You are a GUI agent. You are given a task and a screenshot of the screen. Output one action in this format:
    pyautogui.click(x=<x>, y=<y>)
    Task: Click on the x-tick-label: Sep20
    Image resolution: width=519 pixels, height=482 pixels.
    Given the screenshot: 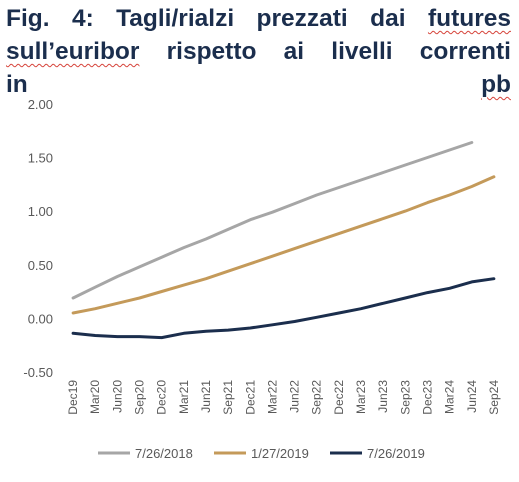 What is the action you would take?
    pyautogui.click(x=140, y=397)
    